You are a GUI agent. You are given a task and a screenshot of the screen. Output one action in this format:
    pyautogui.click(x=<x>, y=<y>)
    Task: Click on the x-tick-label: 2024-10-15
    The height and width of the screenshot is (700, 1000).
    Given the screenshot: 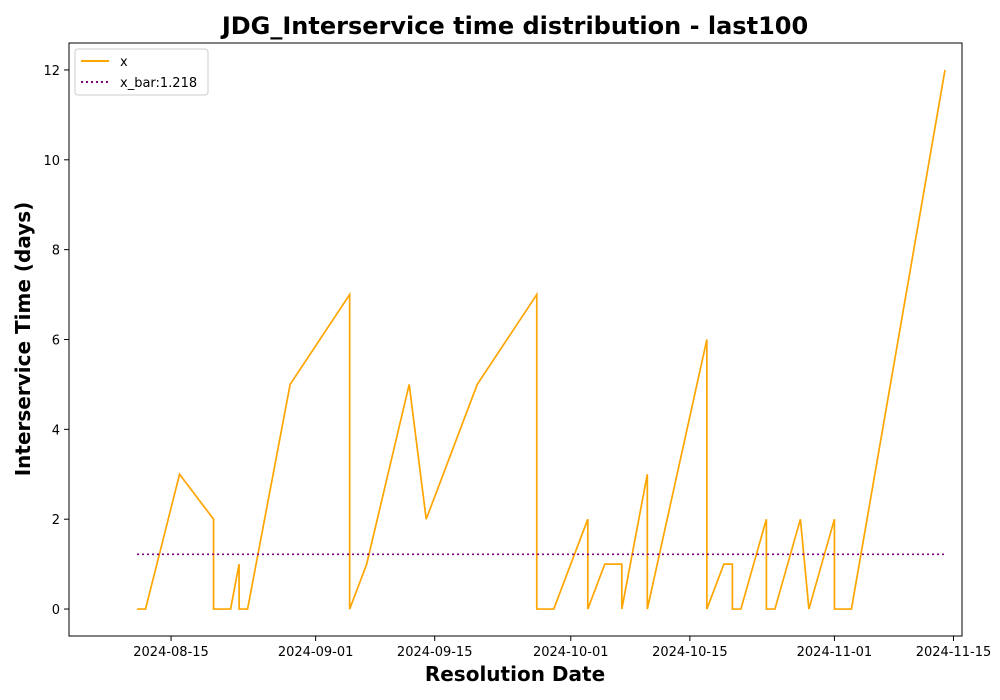 What is the action you would take?
    pyautogui.click(x=690, y=652)
    